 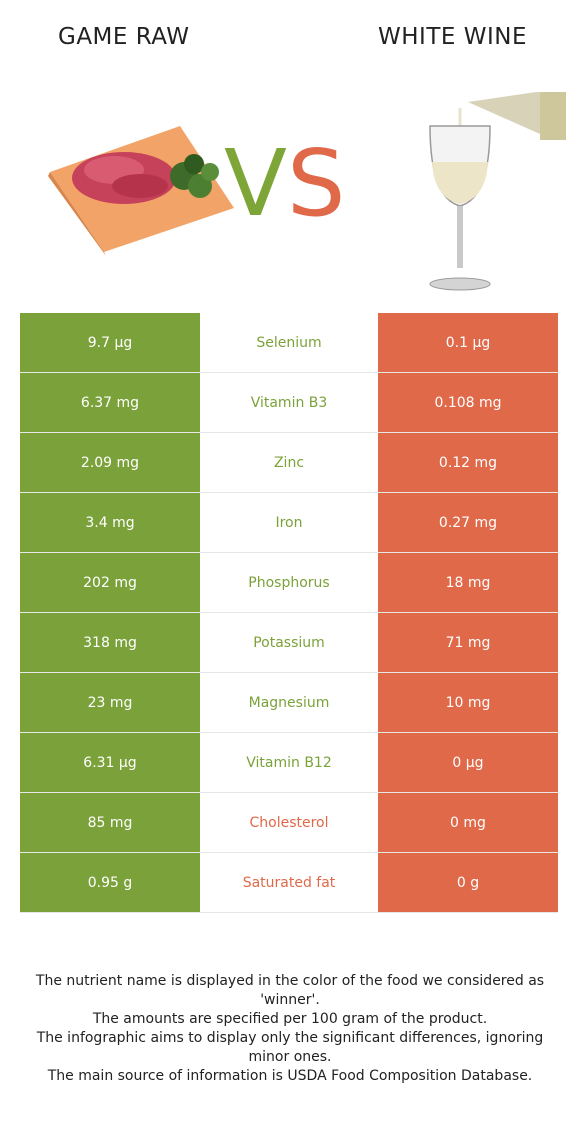 I want to click on nutrient-row: 3.4 mg Iron 0.27 mg, so click(x=289, y=522).